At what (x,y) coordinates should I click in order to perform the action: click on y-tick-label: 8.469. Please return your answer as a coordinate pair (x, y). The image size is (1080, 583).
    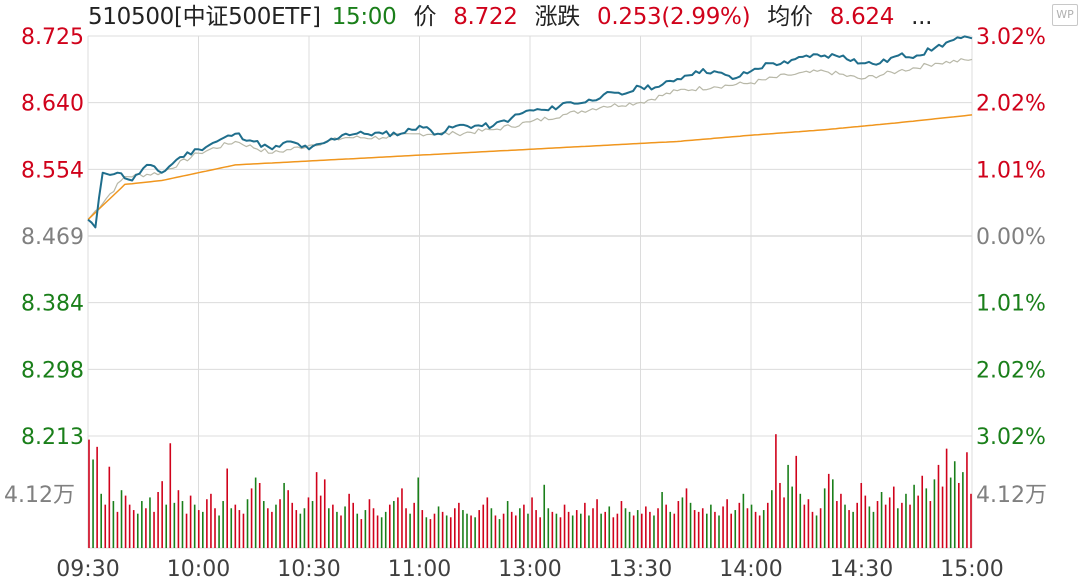
    Looking at the image, I should click on (52, 237).